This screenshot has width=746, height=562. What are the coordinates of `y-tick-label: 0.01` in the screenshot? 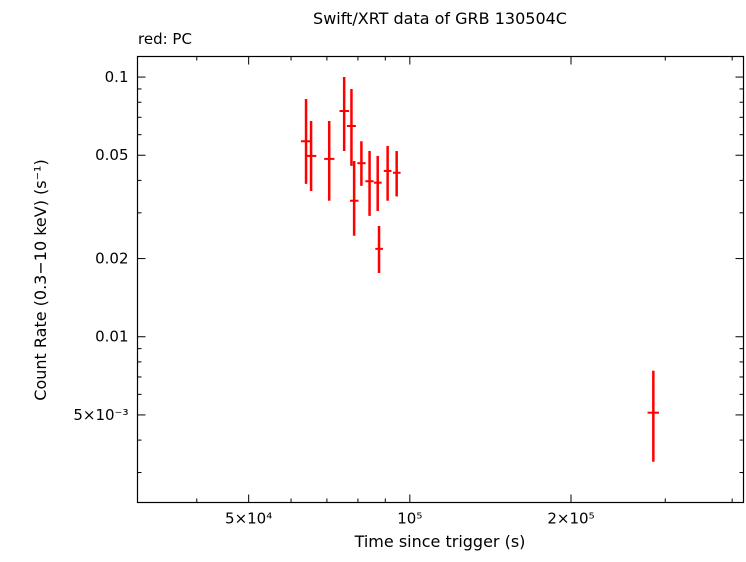 It's located at (111, 337).